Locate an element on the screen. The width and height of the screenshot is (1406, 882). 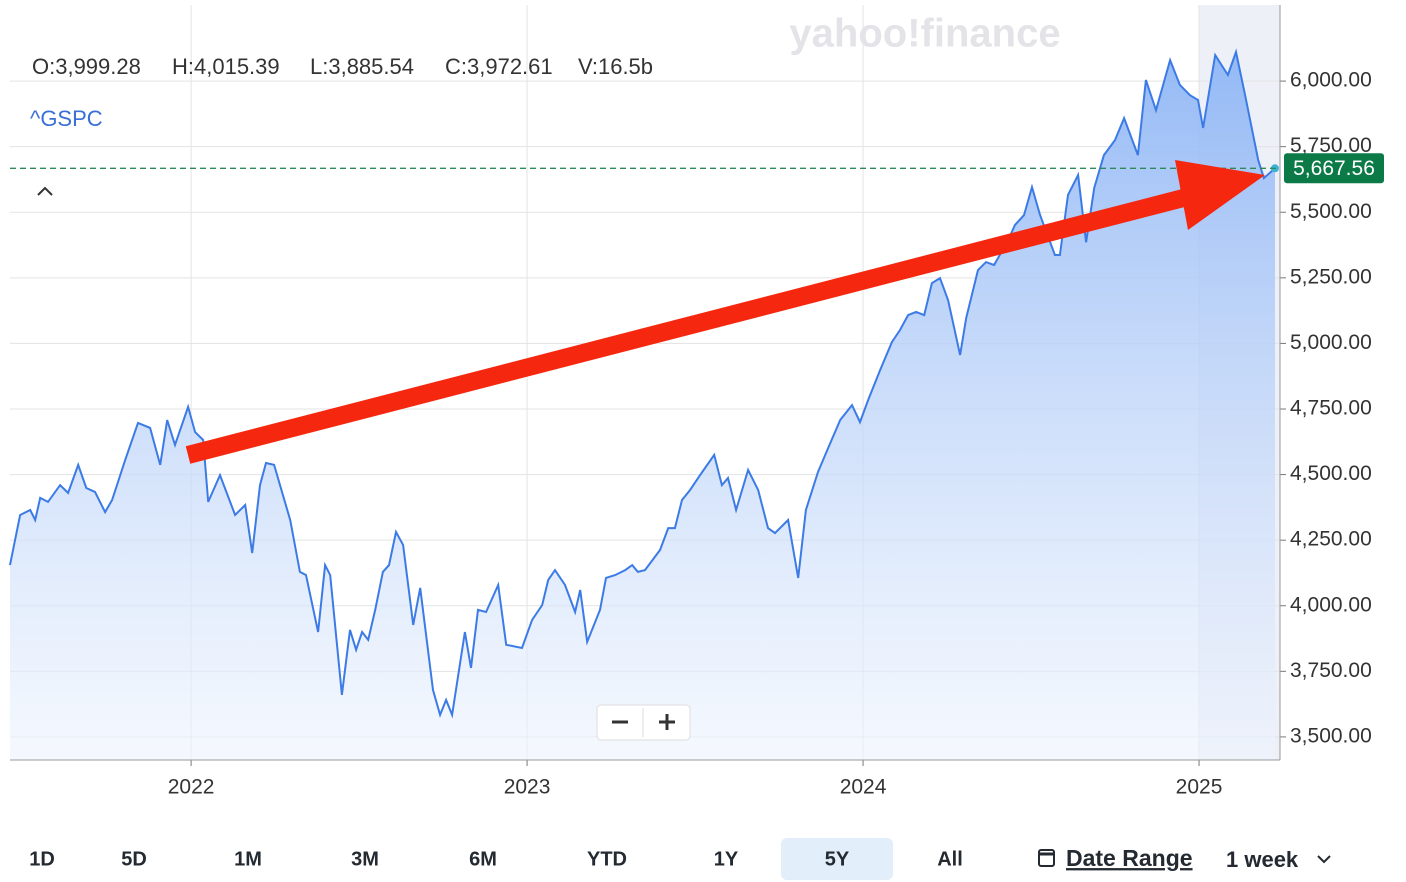
collapse-icon is located at coordinates (45, 191).